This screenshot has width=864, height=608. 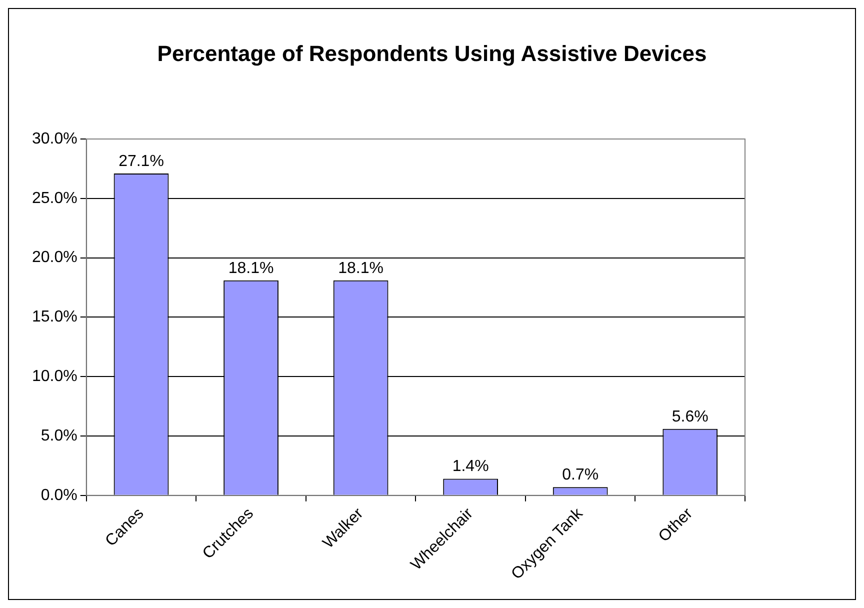 I want to click on data-label: 1.4%, so click(x=470, y=467).